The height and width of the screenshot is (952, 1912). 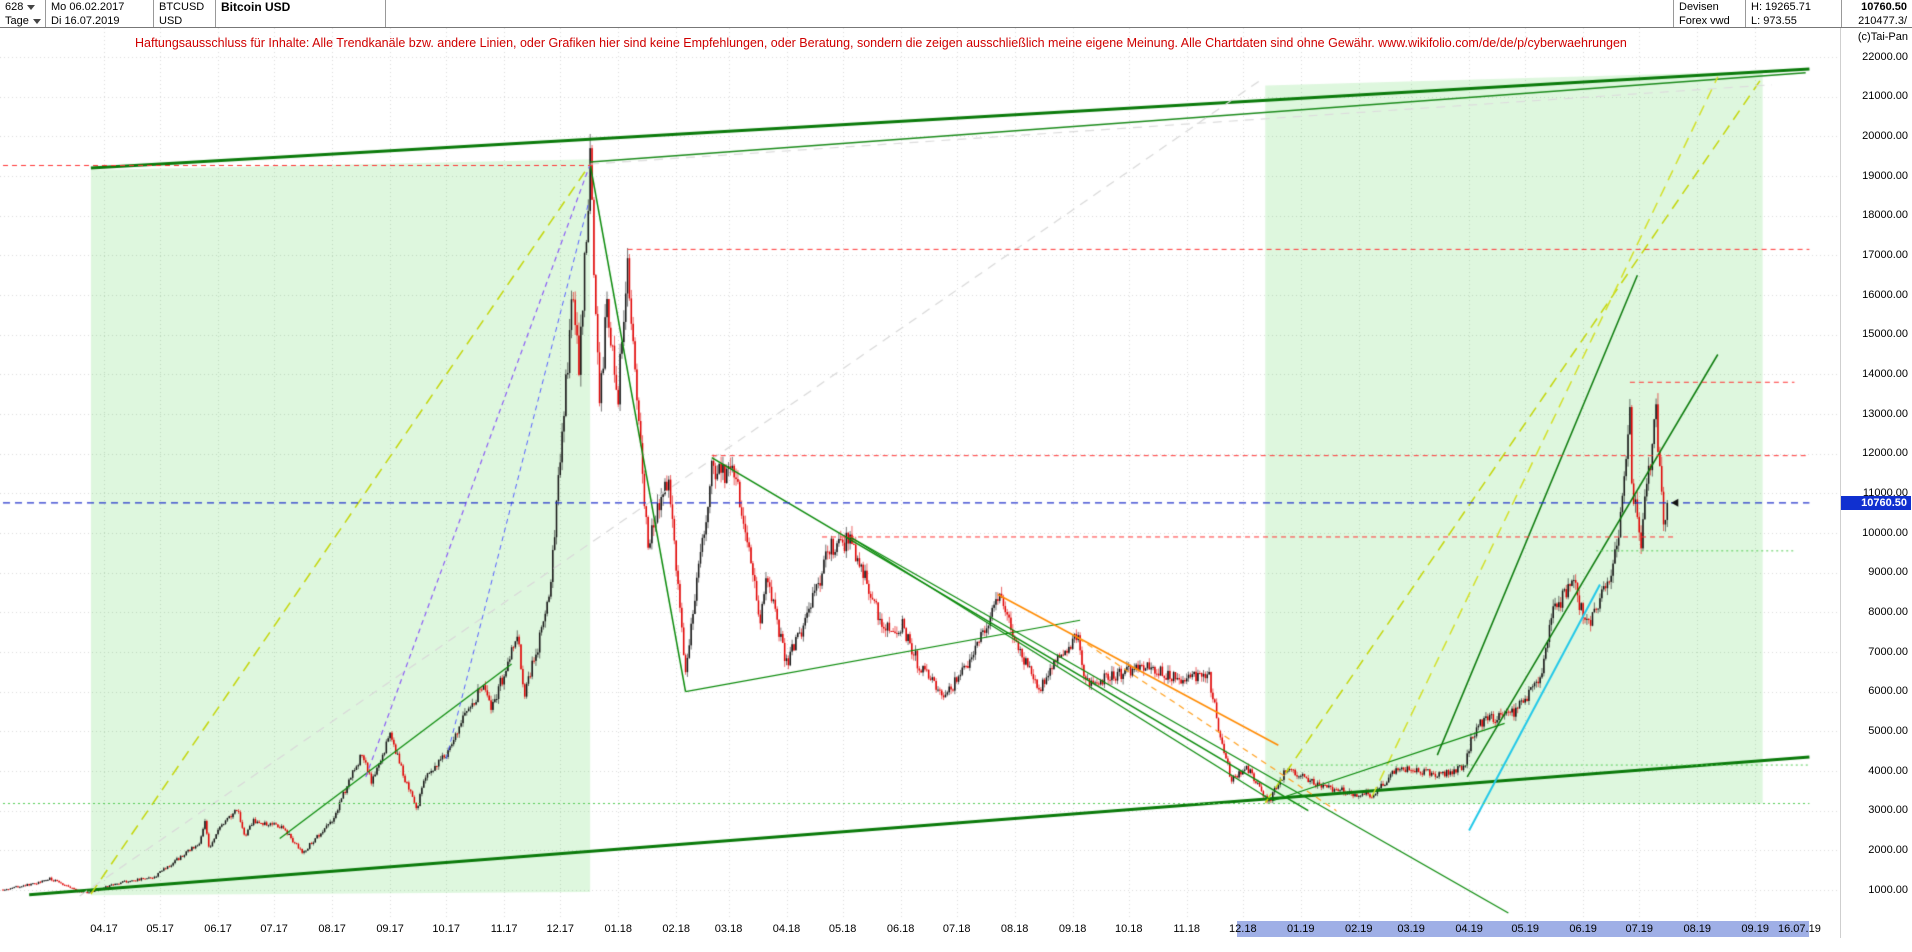 I want to click on x-axis-label: 11.18, so click(x=1187, y=929).